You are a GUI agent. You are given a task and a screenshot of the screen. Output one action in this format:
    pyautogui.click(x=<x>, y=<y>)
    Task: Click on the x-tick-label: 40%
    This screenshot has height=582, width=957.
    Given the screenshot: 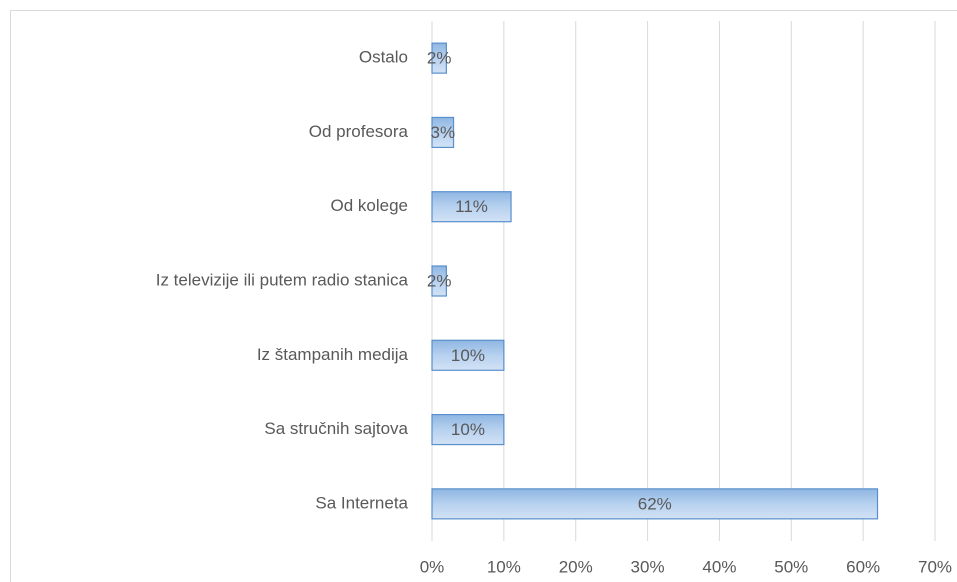 What is the action you would take?
    pyautogui.click(x=719, y=566)
    